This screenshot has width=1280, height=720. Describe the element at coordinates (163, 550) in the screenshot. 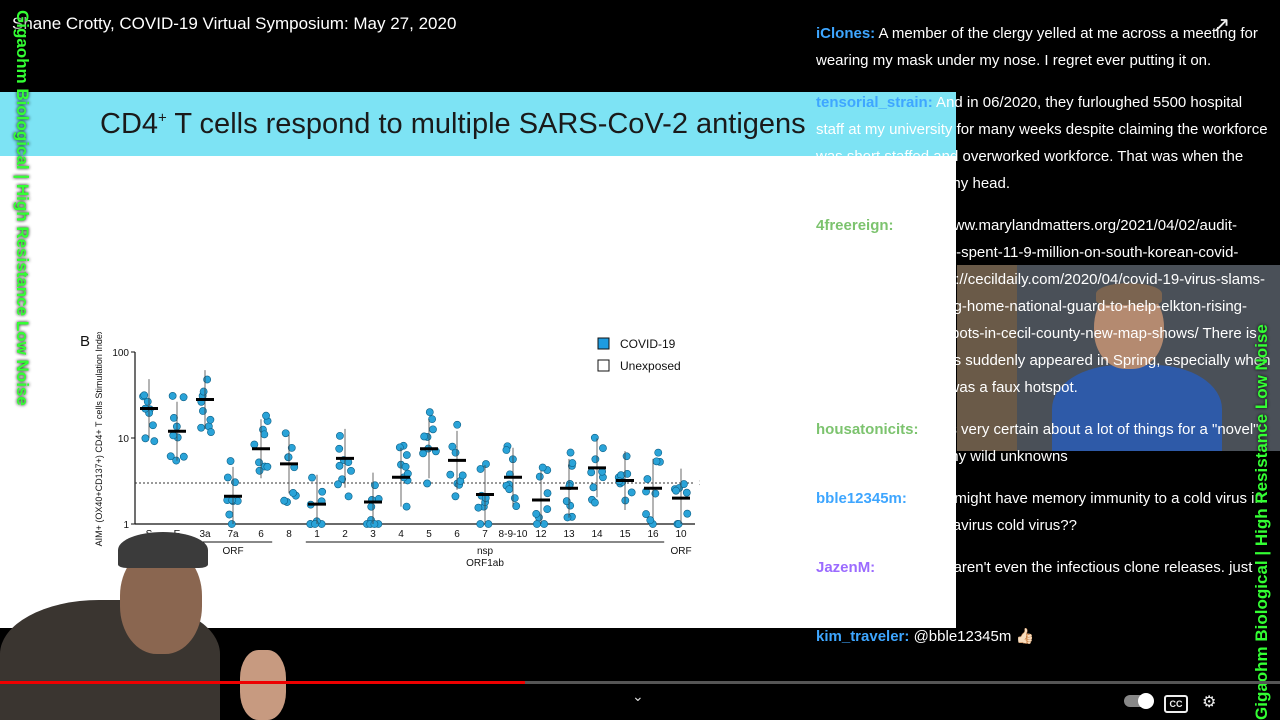

I see `streamer-cap` at that location.